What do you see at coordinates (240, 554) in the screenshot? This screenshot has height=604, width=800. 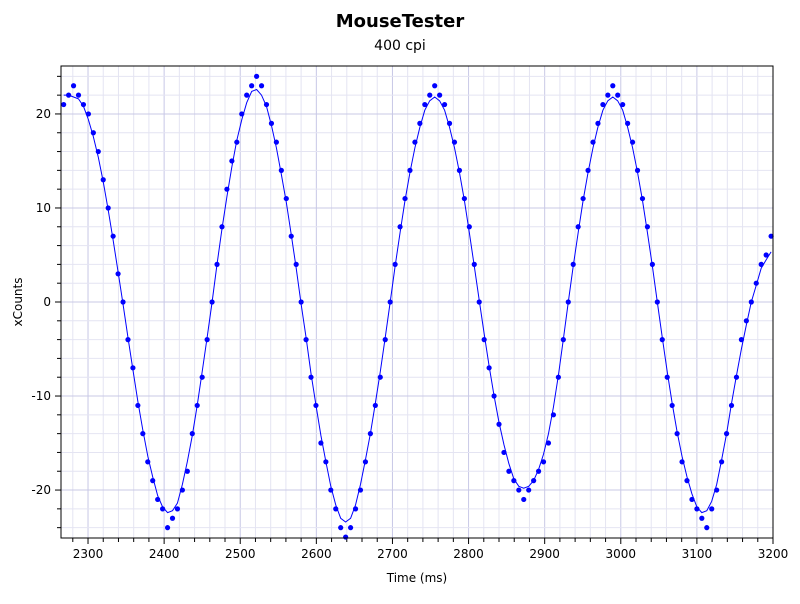 I see `x-tick-label: 2500` at bounding box center [240, 554].